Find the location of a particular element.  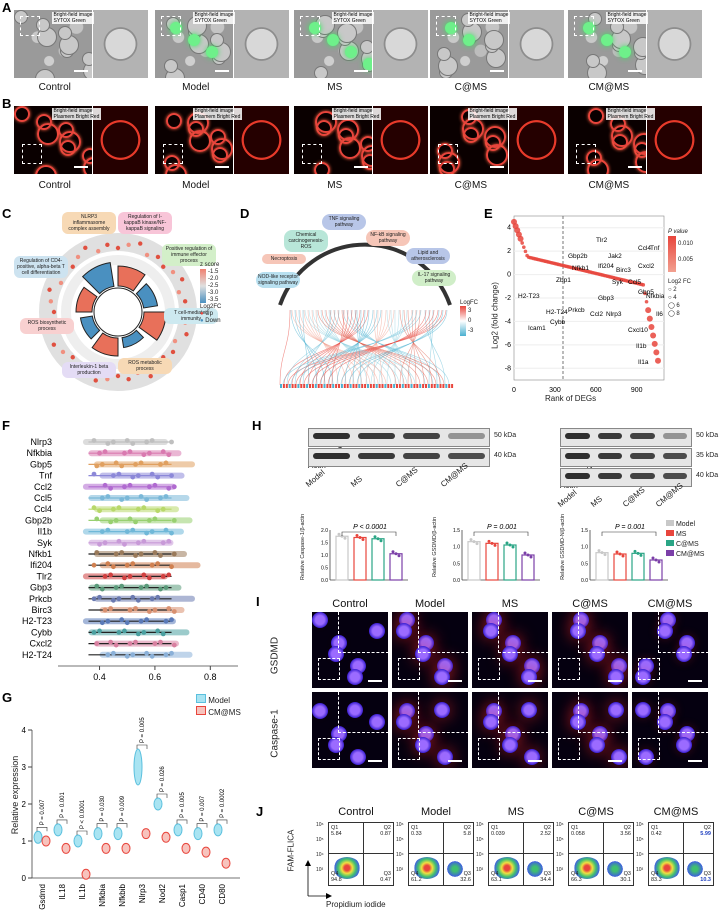

stain-legend-line1: Bright-field image is located at coordinates (489, 111).